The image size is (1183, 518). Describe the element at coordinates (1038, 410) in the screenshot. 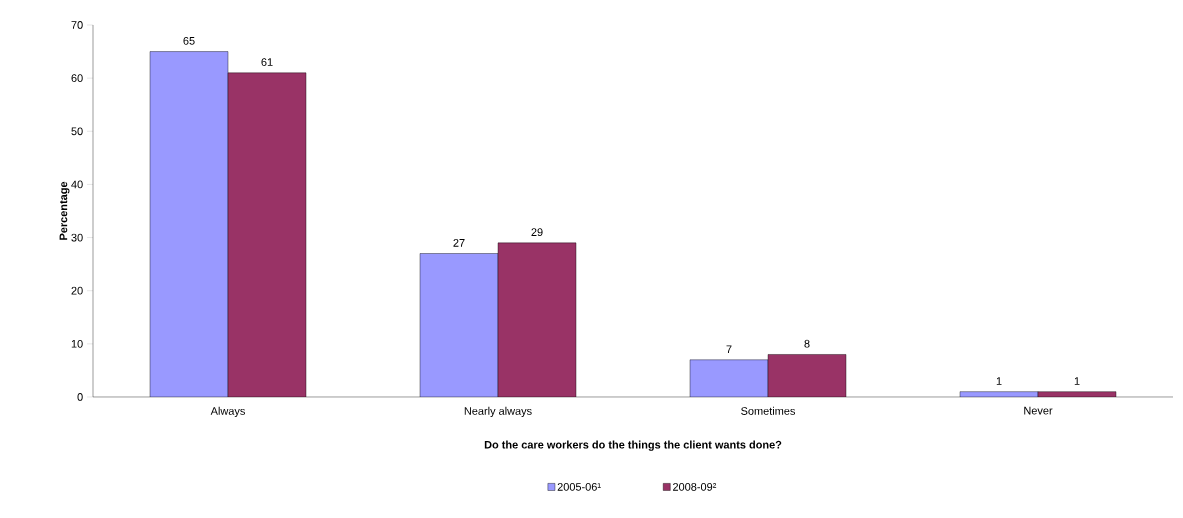

I see `x-tick-label: Never` at that location.